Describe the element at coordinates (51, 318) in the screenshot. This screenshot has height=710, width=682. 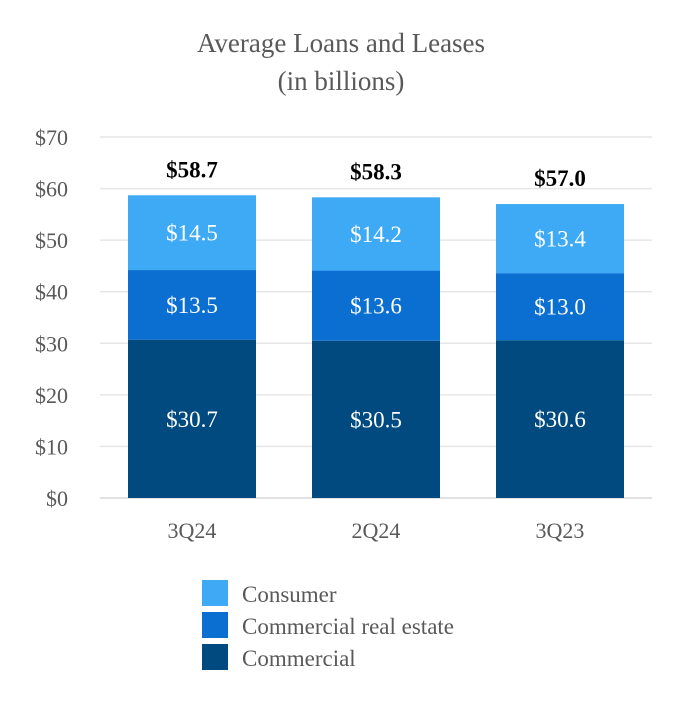
I see `y-axis-ticks: $0 $10 $20 $30 $40 $50 $60 $70` at that location.